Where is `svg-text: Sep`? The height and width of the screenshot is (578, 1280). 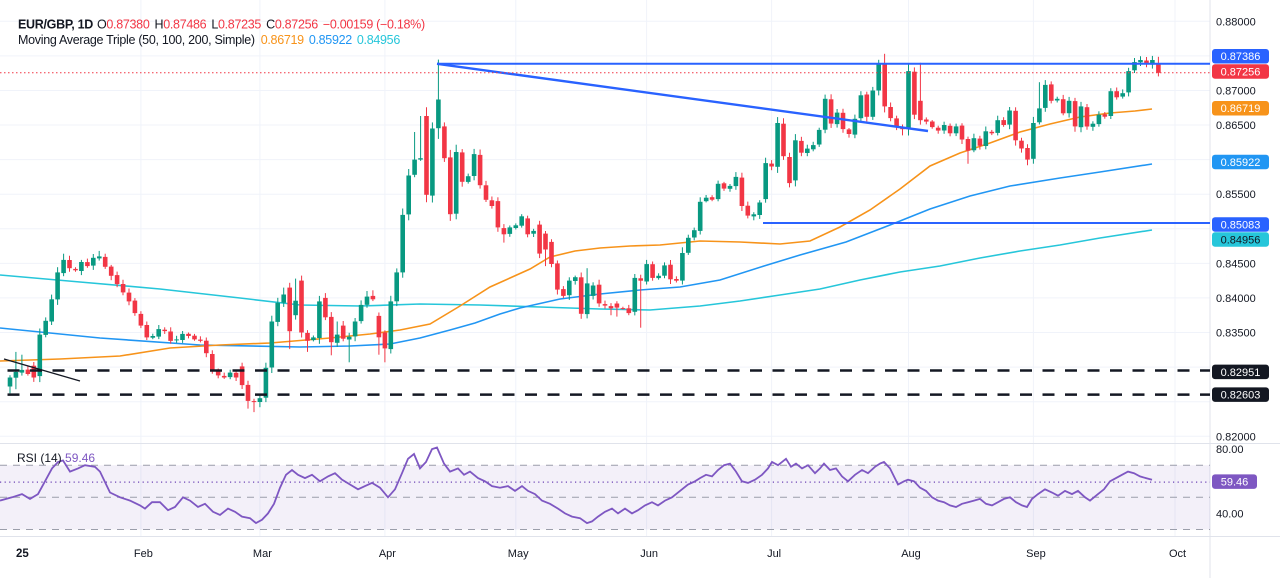
svg-text: Sep is located at coordinates (1036, 554).